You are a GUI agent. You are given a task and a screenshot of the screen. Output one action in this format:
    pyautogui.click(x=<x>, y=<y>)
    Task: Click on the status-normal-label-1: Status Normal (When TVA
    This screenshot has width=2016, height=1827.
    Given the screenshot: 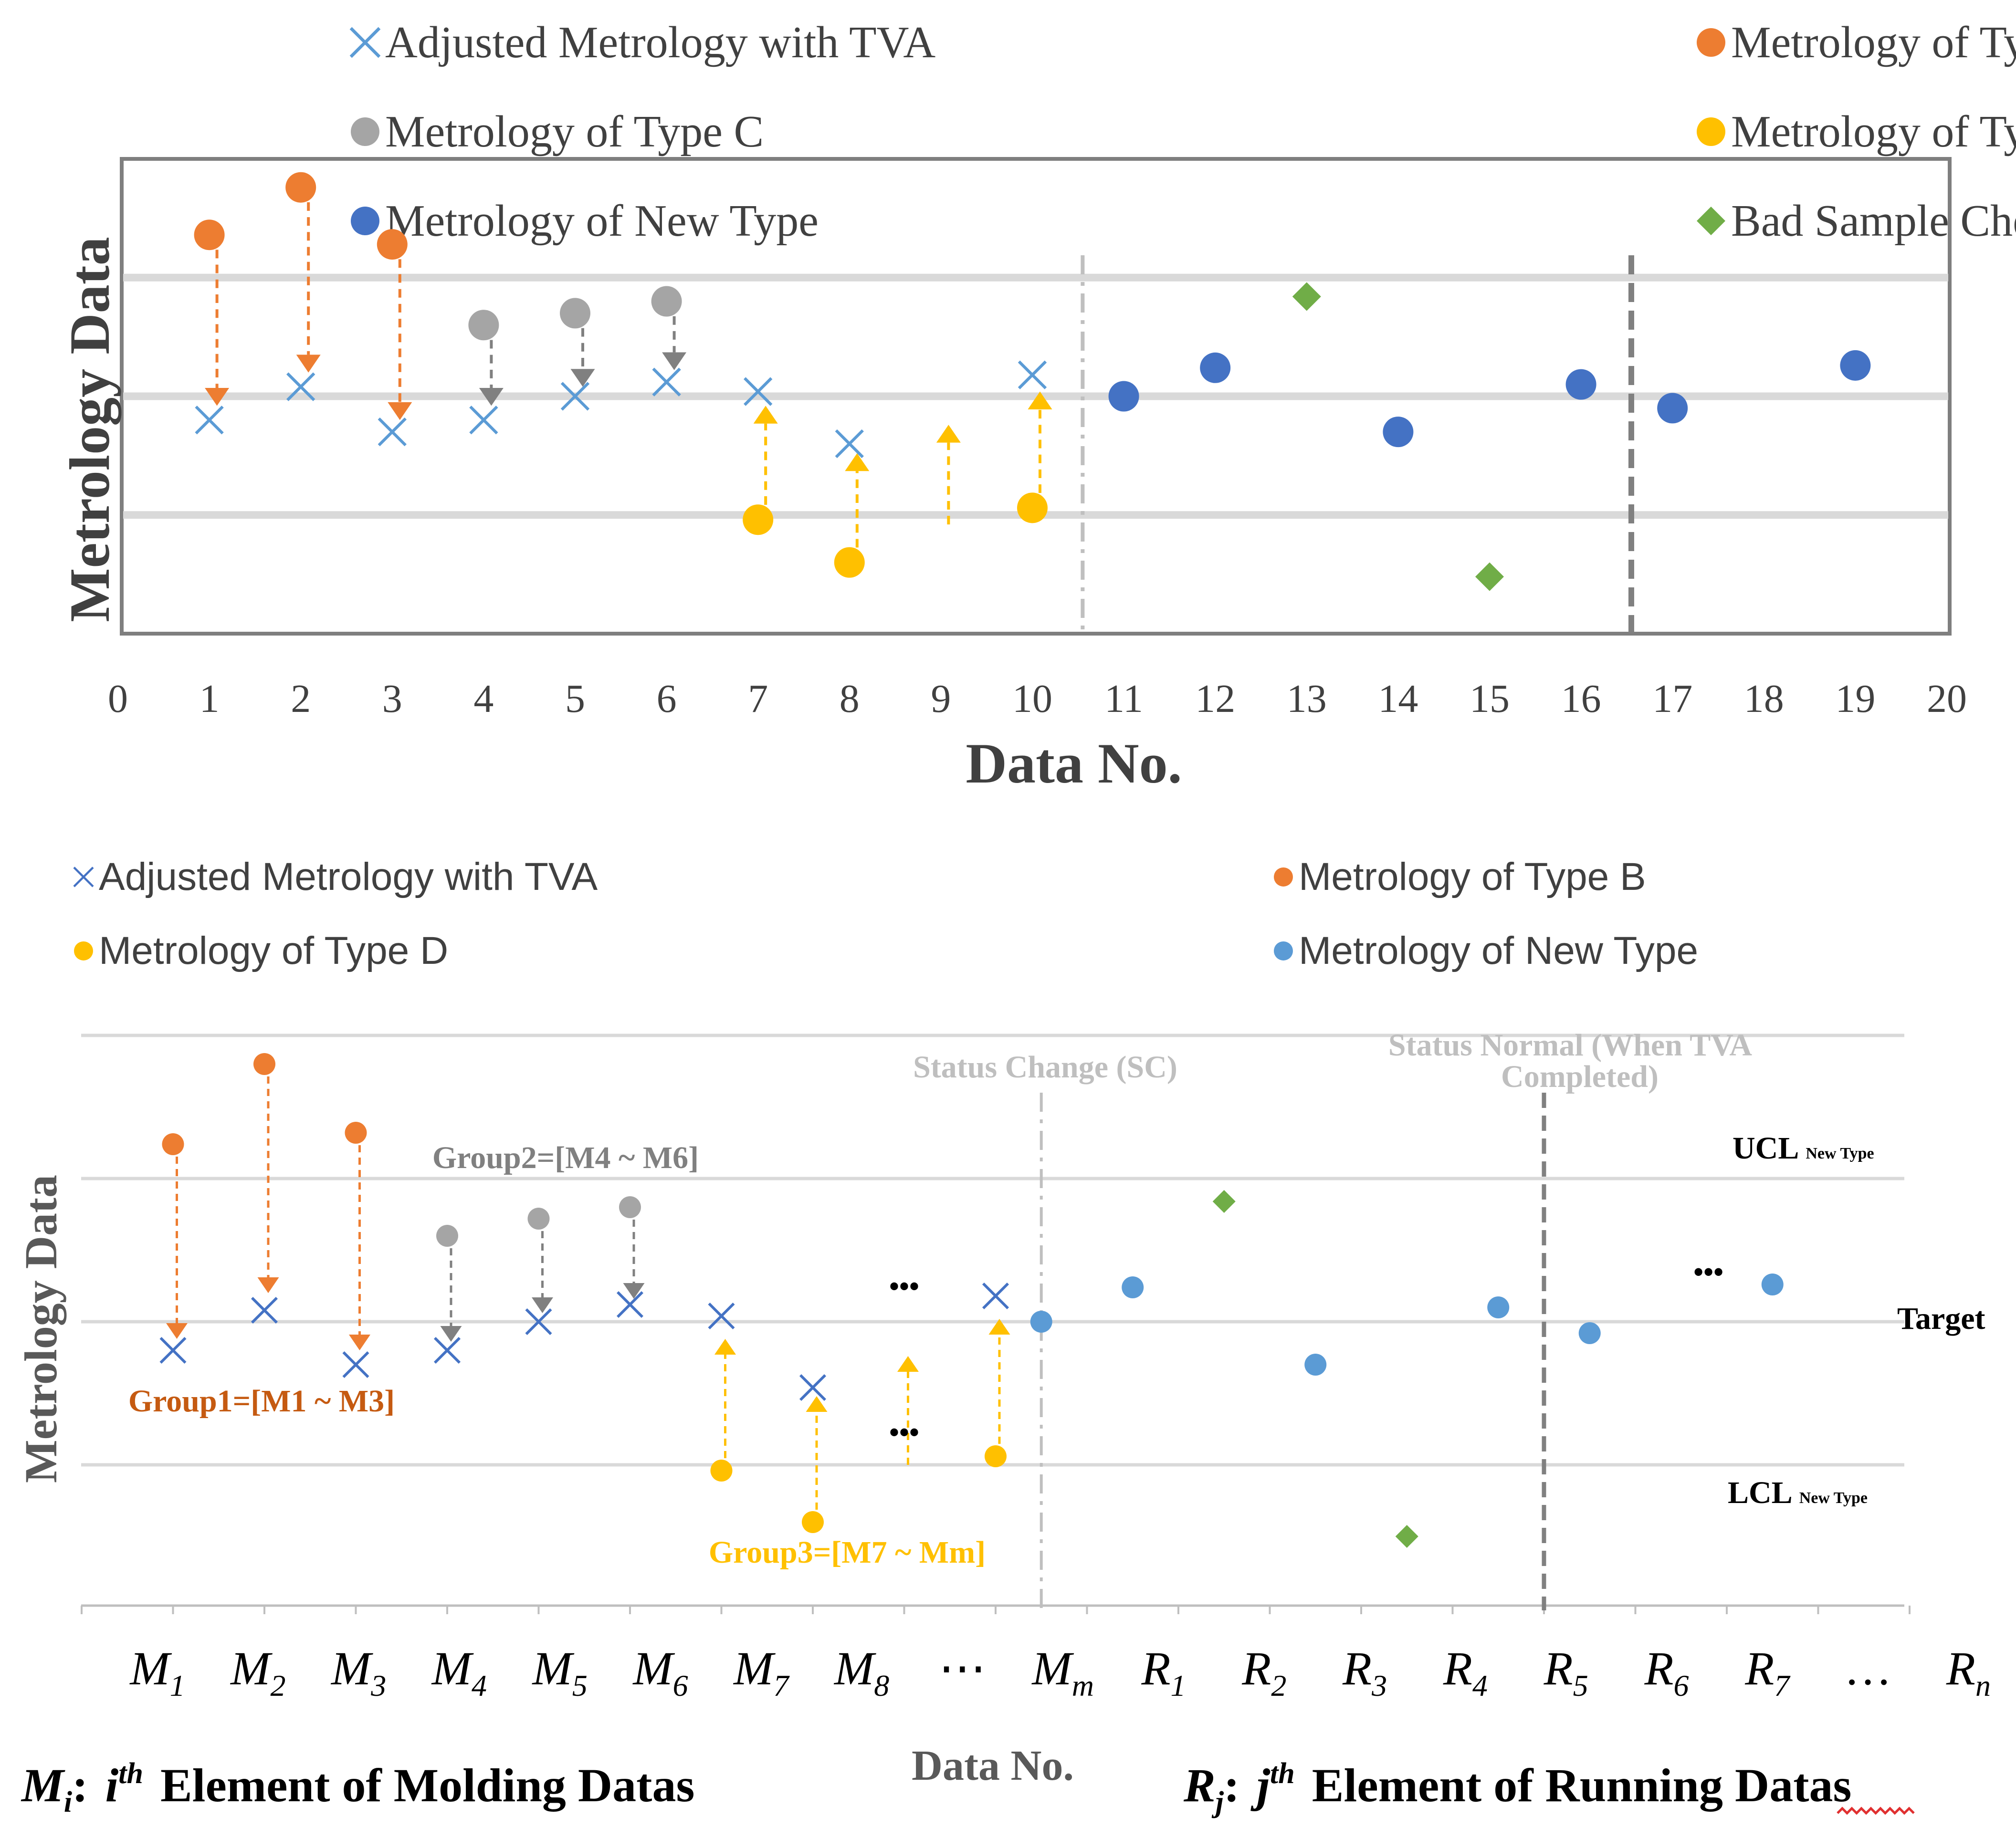 What is the action you would take?
    pyautogui.click(x=1570, y=1045)
    